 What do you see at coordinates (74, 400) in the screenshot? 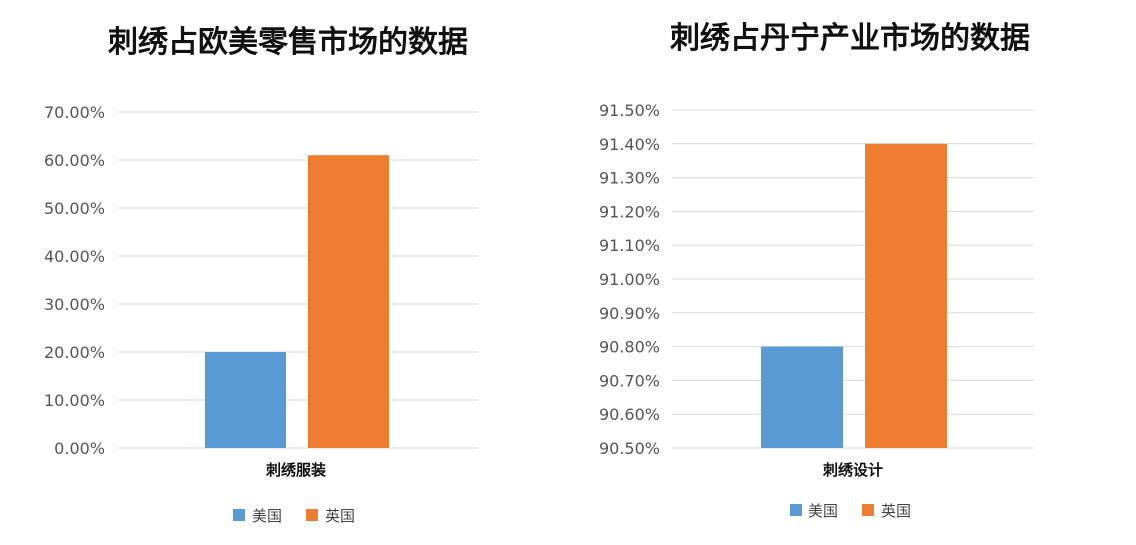
I see `y-tick-label: 10.00%` at bounding box center [74, 400].